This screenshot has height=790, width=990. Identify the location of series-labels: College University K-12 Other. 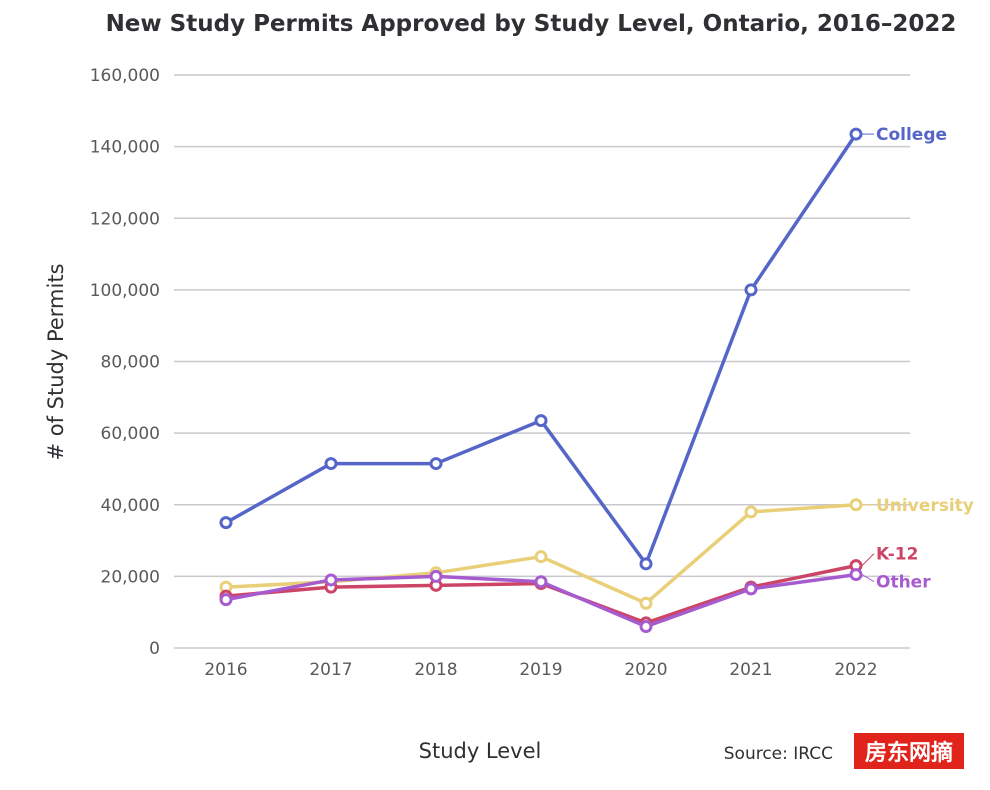
(917, 359).